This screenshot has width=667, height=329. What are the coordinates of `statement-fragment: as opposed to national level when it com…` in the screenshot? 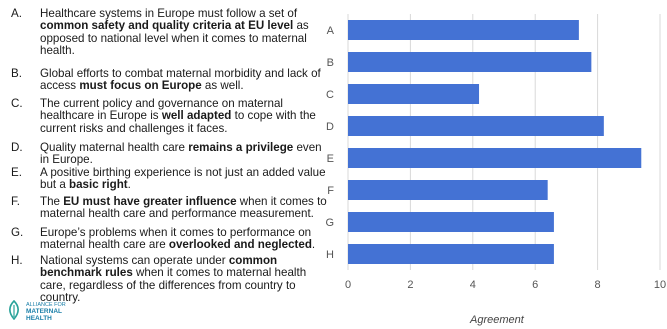 It's located at (174, 38).